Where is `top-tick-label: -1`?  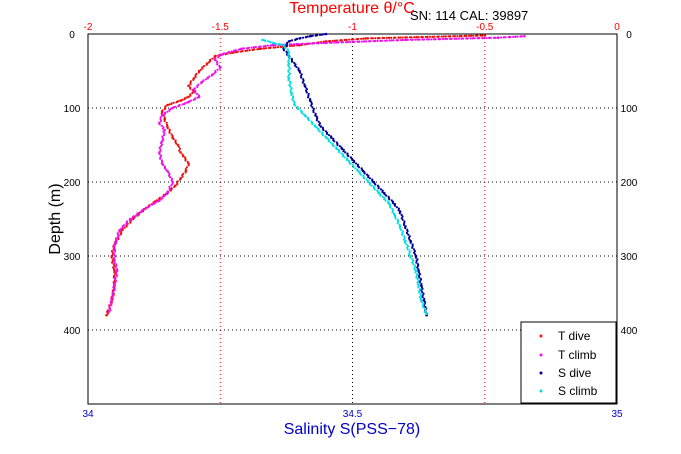 top-tick-label: -1 is located at coordinates (352, 27).